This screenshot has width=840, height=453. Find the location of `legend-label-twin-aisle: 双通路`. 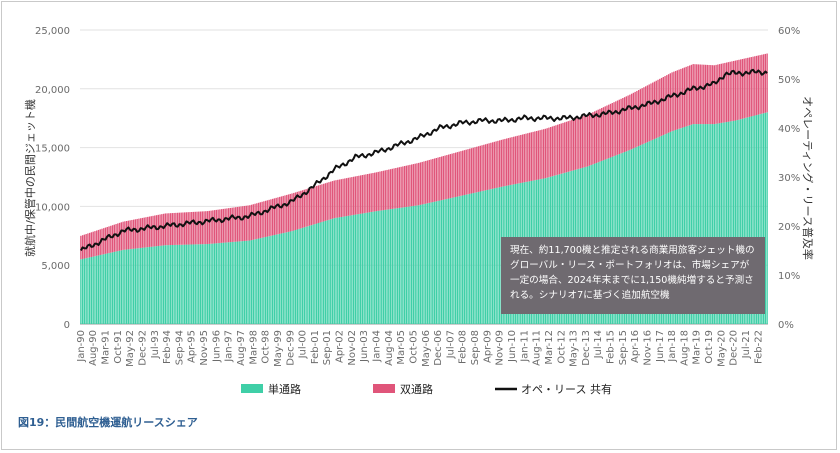

legend-label-twin-aisle: 双通路 is located at coordinates (416, 389).